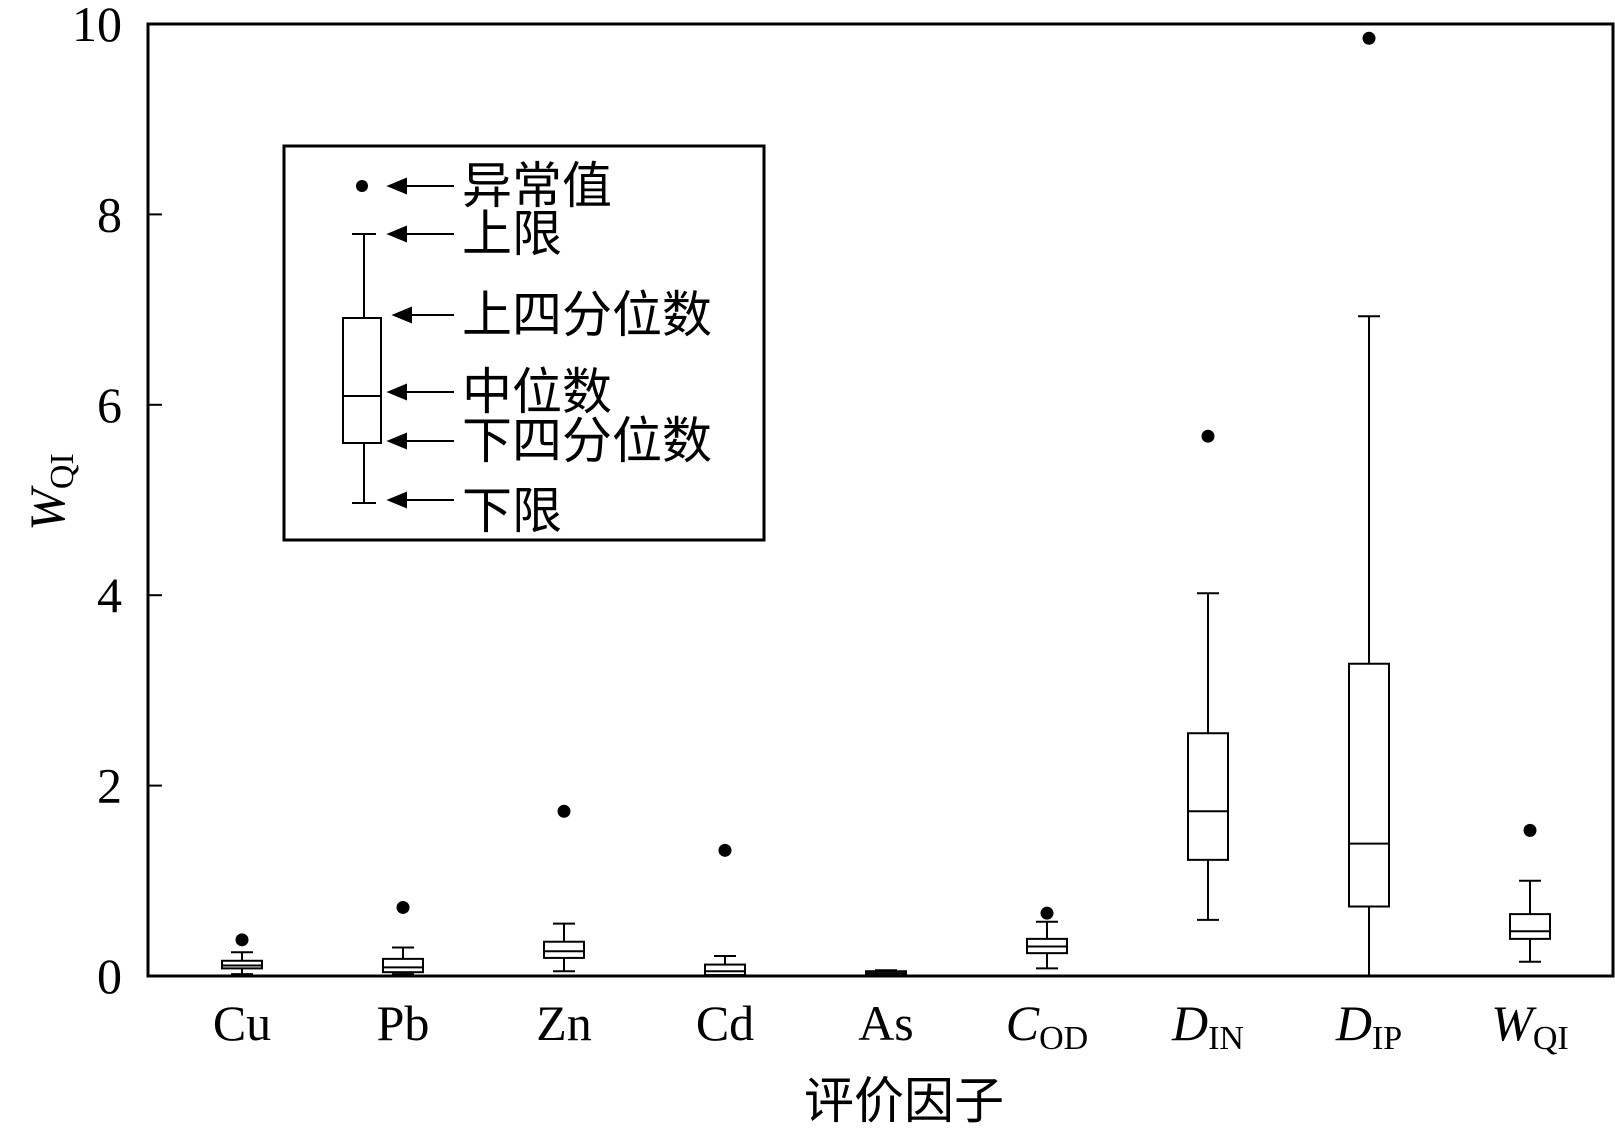  What do you see at coordinates (904, 1101) in the screenshot?
I see `x-axis-label: 评价因子` at bounding box center [904, 1101].